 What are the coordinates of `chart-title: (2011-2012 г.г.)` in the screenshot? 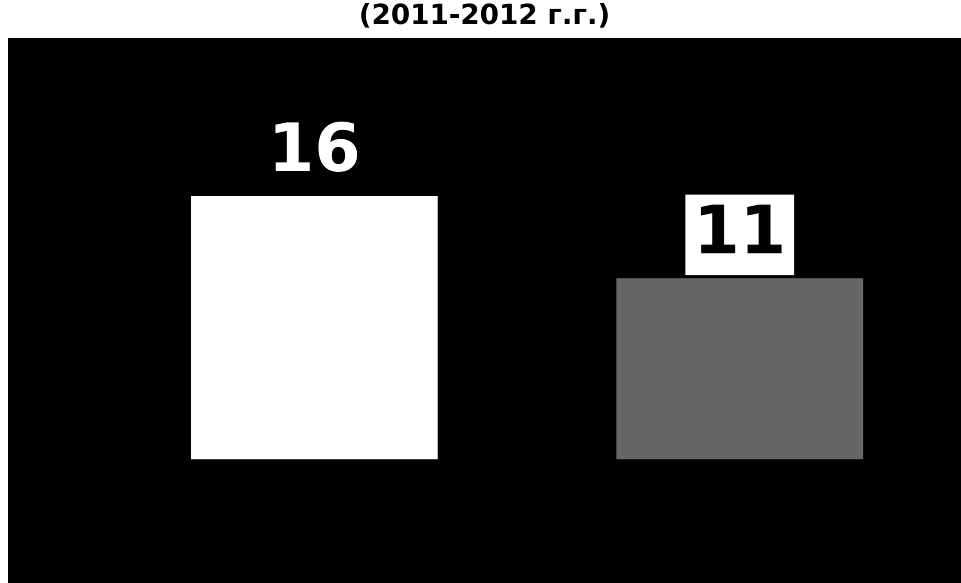 It's located at (484, 15).